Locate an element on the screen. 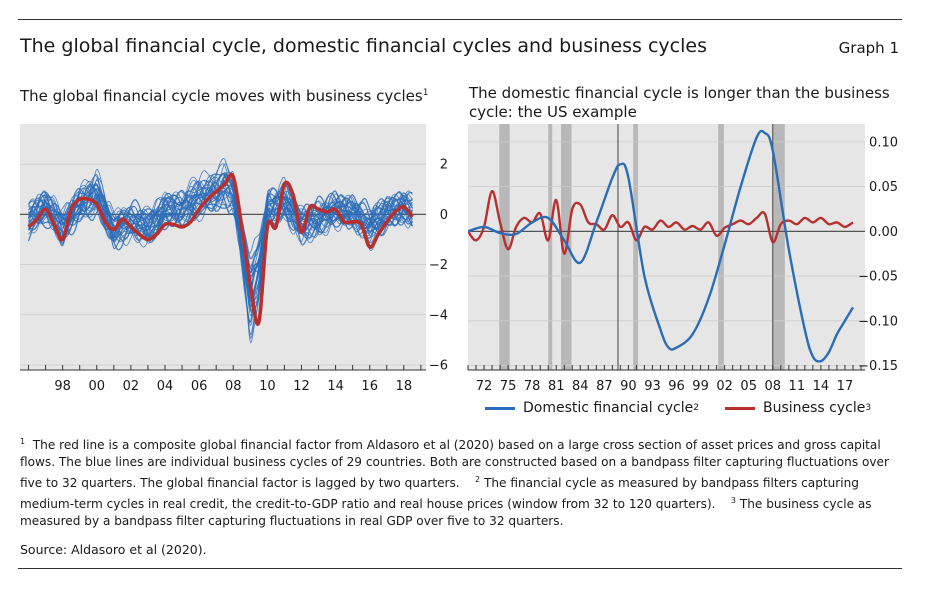 Image resolution: width=951 pixels, height=600 pixels. x-tick-label: 16 is located at coordinates (369, 386).